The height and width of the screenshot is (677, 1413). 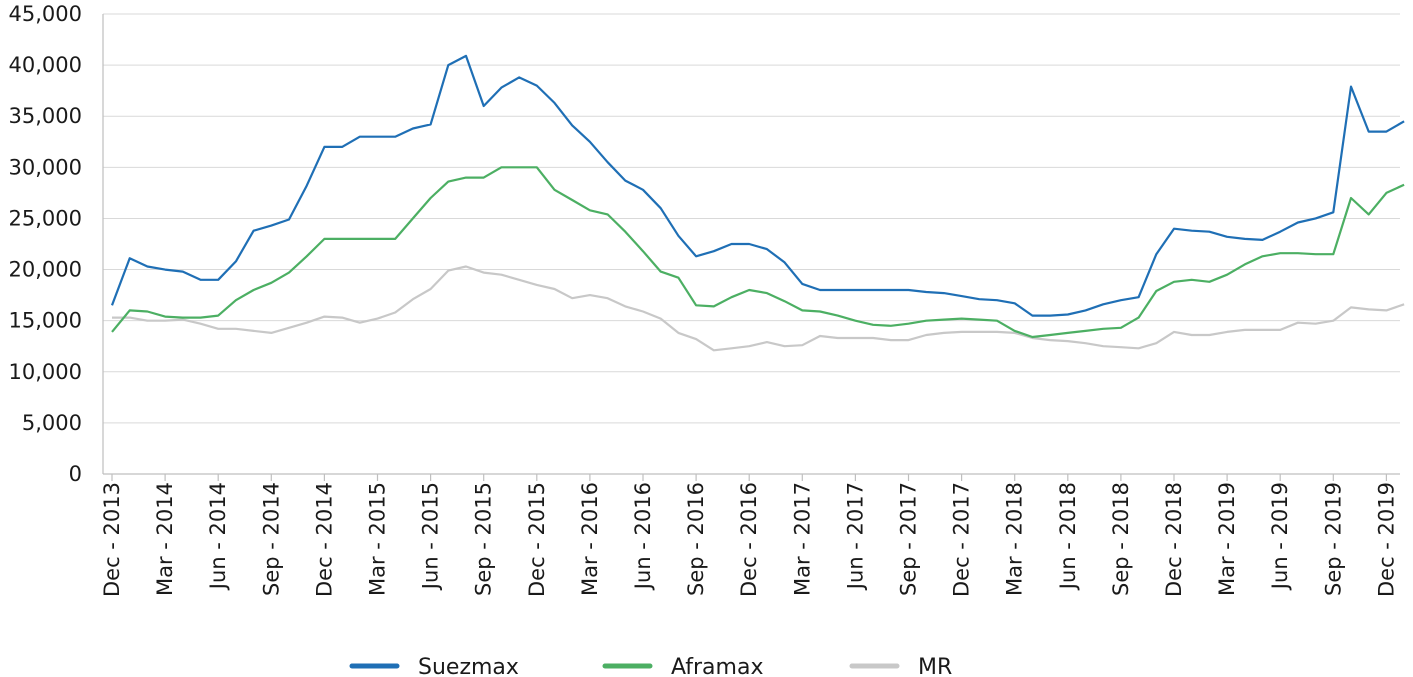 I want to click on x-tick-label: Sep - 2019, so click(x=1333, y=539).